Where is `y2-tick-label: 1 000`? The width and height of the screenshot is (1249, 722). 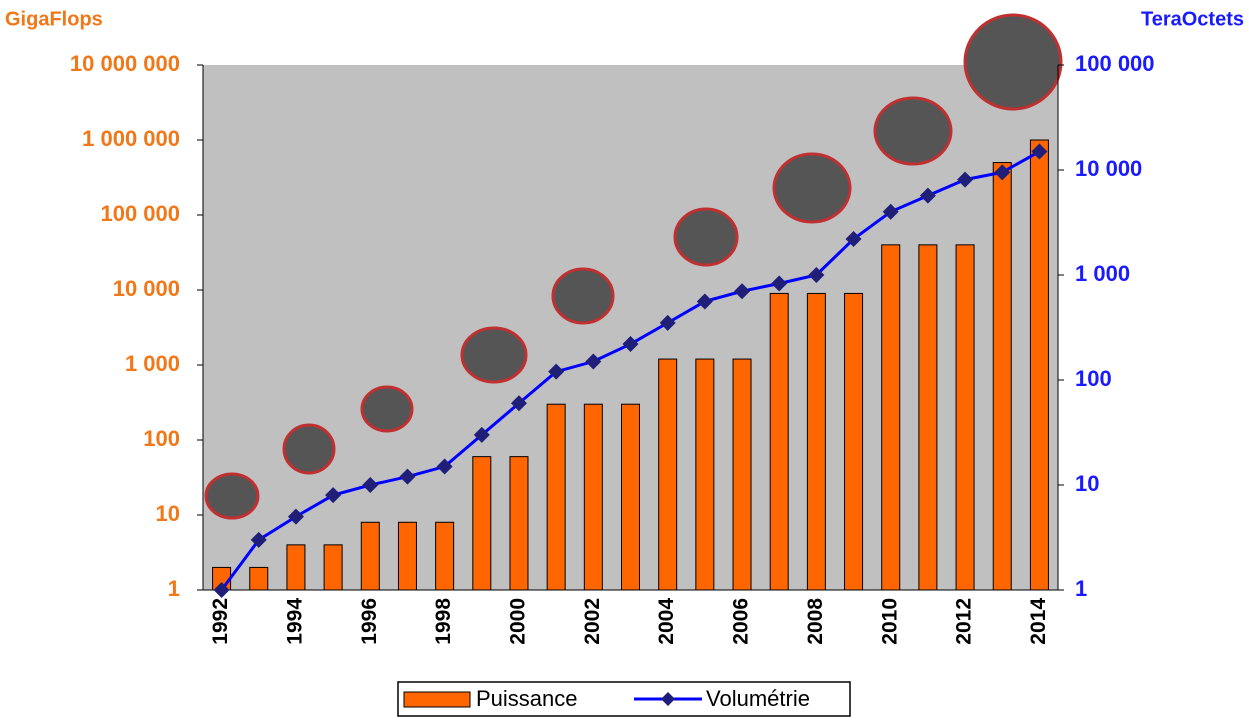 y2-tick-label: 1 000 is located at coordinates (1102, 273).